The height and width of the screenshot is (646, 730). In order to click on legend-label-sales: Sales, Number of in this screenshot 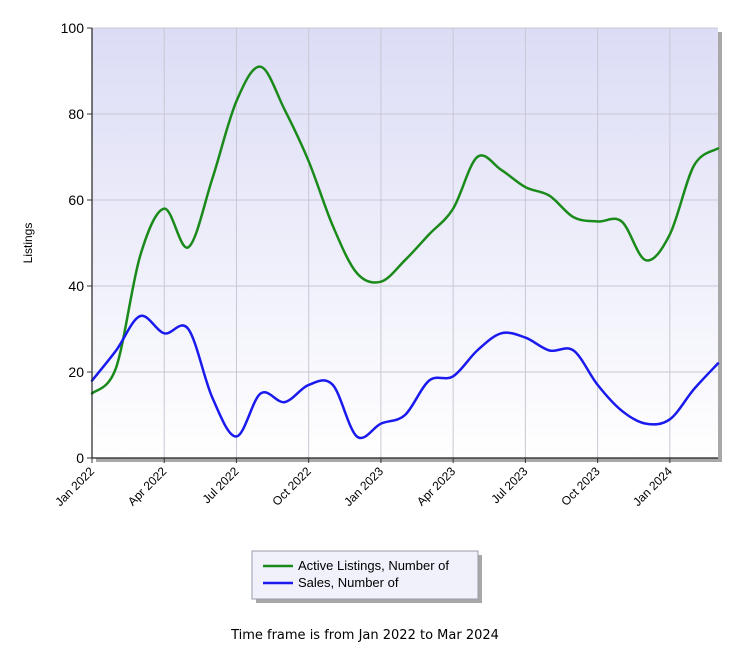, I will do `click(348, 582)`.